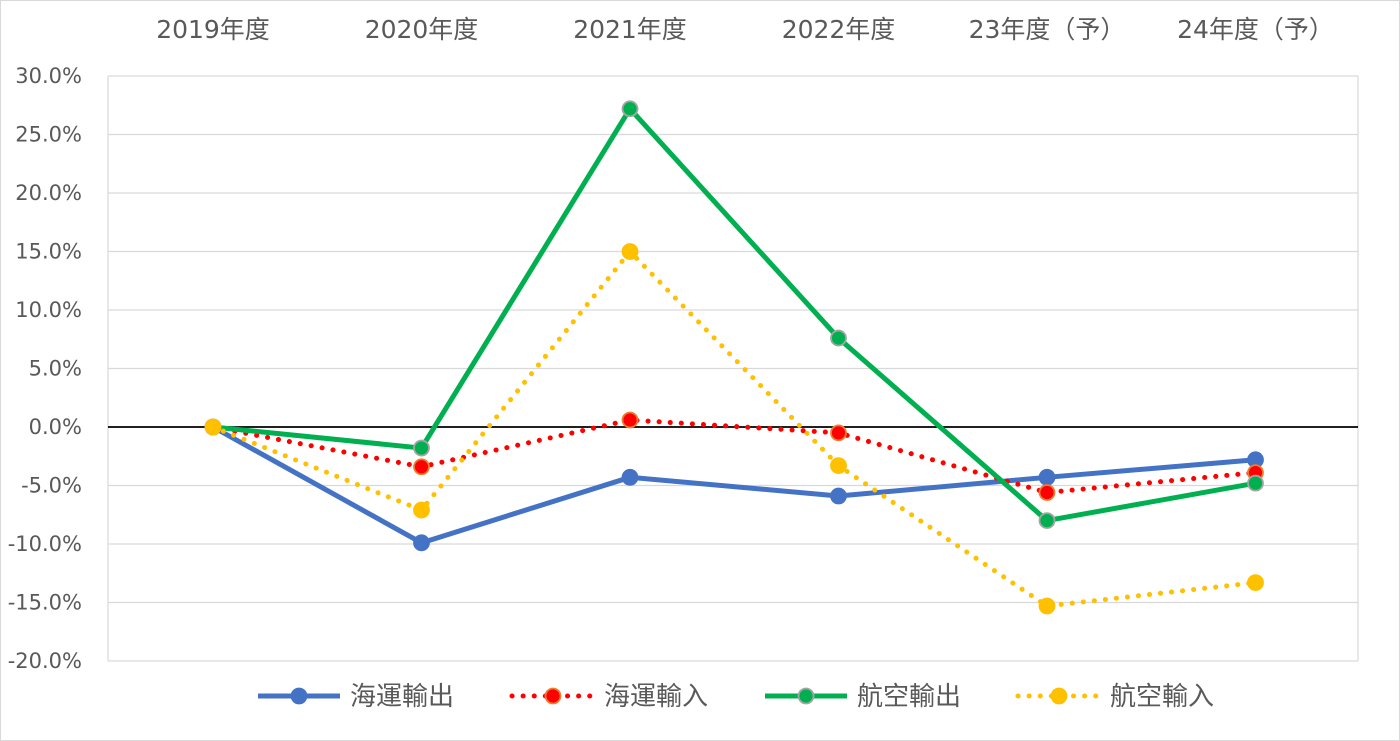  What do you see at coordinates (48, 76) in the screenshot?
I see `y-tick-label: 30.0%` at bounding box center [48, 76].